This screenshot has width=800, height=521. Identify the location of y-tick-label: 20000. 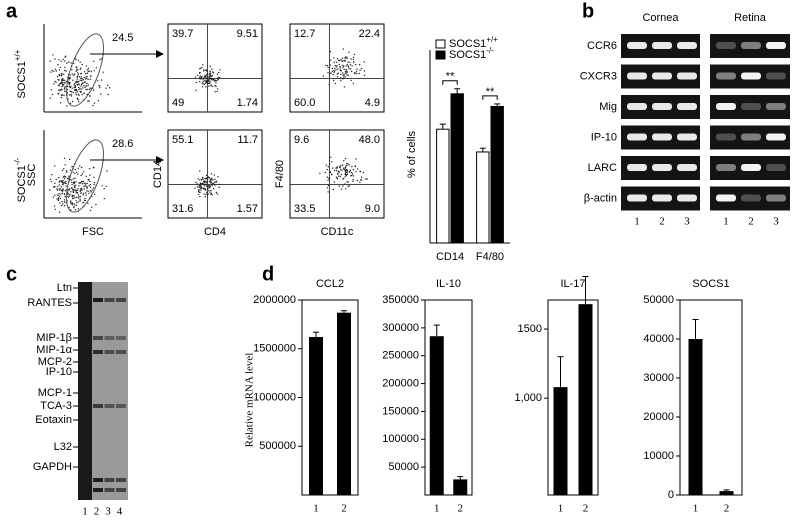
(658, 417).